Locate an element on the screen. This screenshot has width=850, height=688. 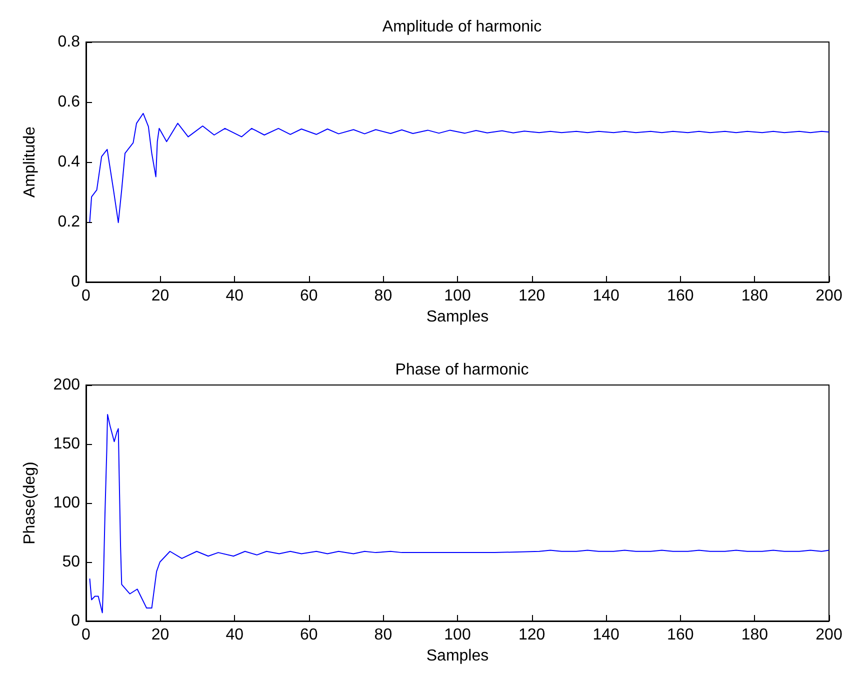
y-tick-label: 50 is located at coordinates (71, 562).